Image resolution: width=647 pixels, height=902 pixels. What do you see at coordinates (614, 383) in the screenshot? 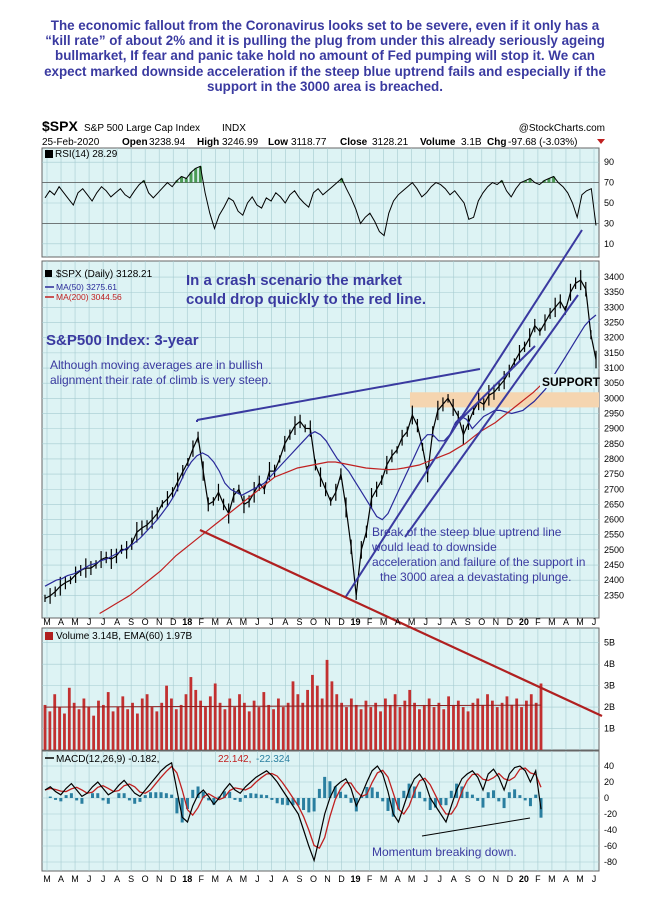
I see `price-tick-label: 3050` at bounding box center [614, 383].